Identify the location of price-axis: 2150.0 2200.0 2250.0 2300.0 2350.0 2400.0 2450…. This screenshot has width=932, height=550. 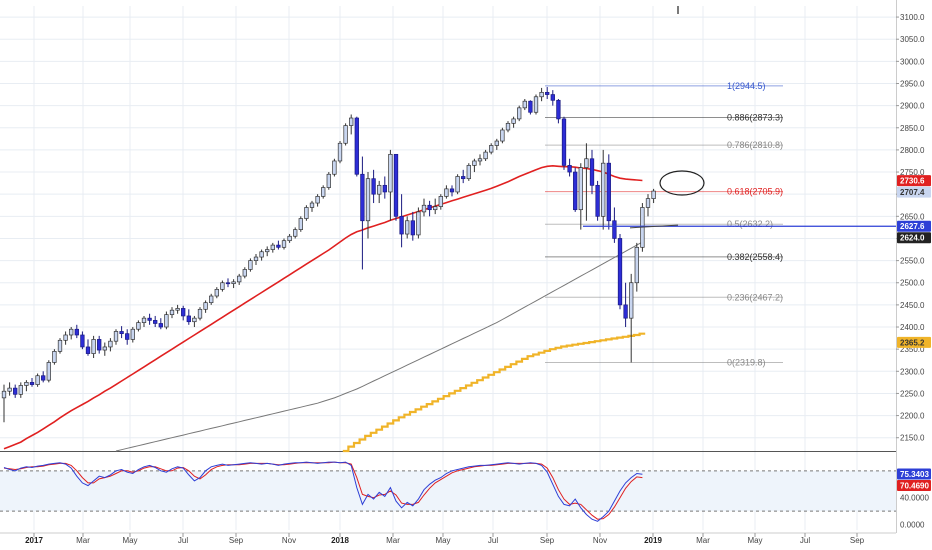
(914, 275).